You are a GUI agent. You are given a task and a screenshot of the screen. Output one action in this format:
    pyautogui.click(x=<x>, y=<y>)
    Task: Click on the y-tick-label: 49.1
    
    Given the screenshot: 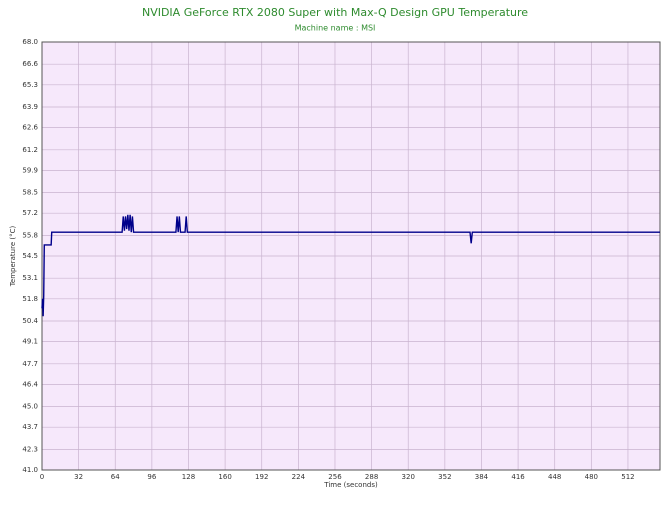 What is the action you would take?
    pyautogui.click(x=30, y=342)
    